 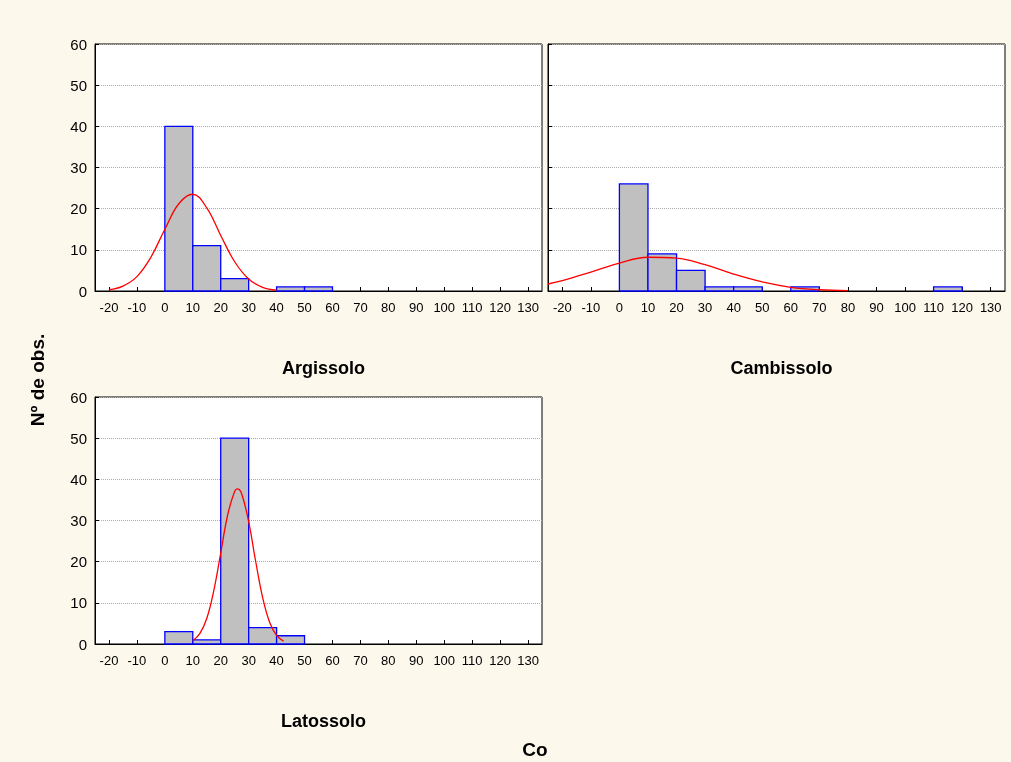 What do you see at coordinates (323, 721) in the screenshot?
I see `text: Latossolo` at bounding box center [323, 721].